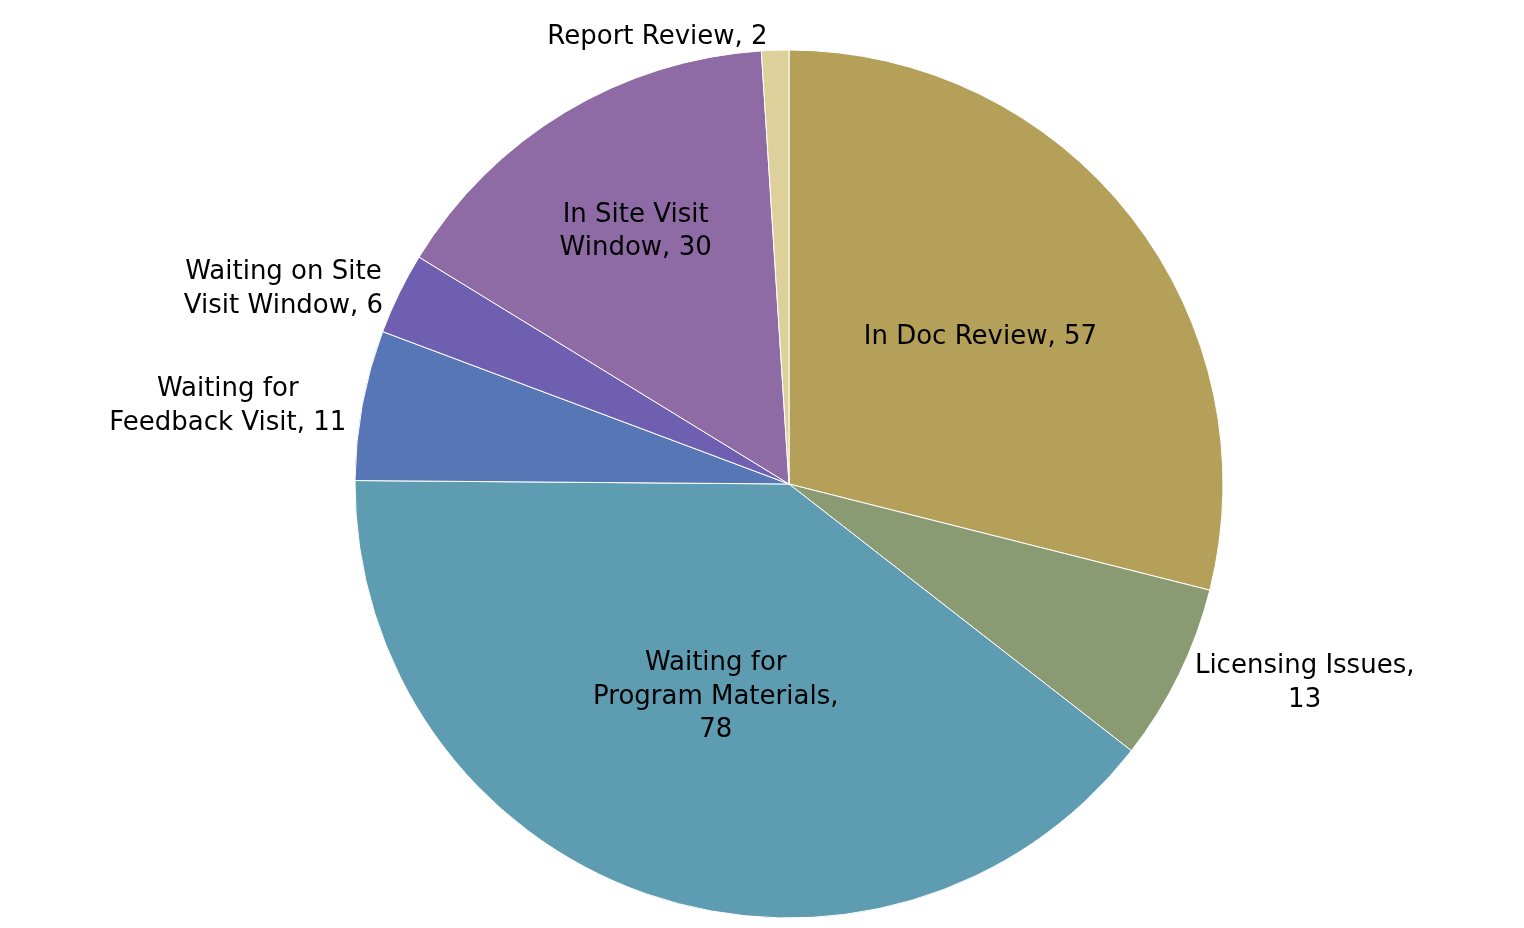  What do you see at coordinates (228, 403) in the screenshot?
I see `slice-label: Waiting for Feedback Visit, 11` at bounding box center [228, 403].